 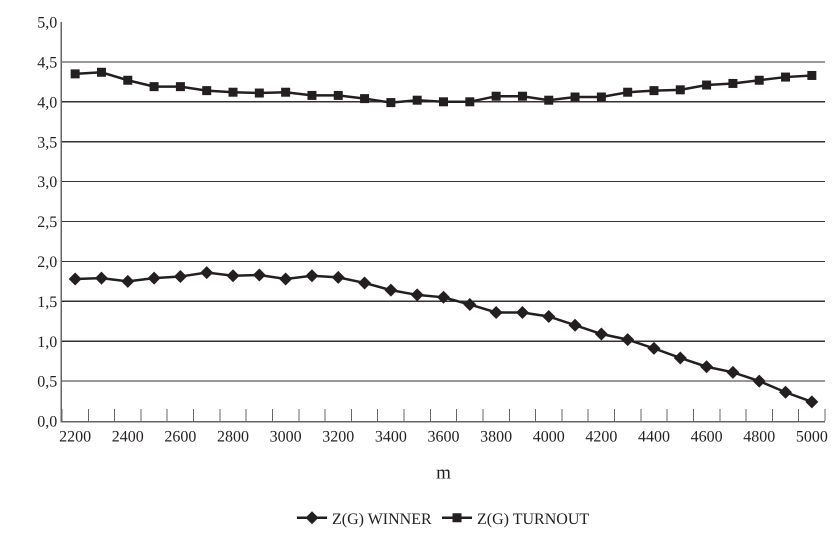 What do you see at coordinates (47, 23) in the screenshot?
I see `y-tick-label: 5,0` at bounding box center [47, 23].